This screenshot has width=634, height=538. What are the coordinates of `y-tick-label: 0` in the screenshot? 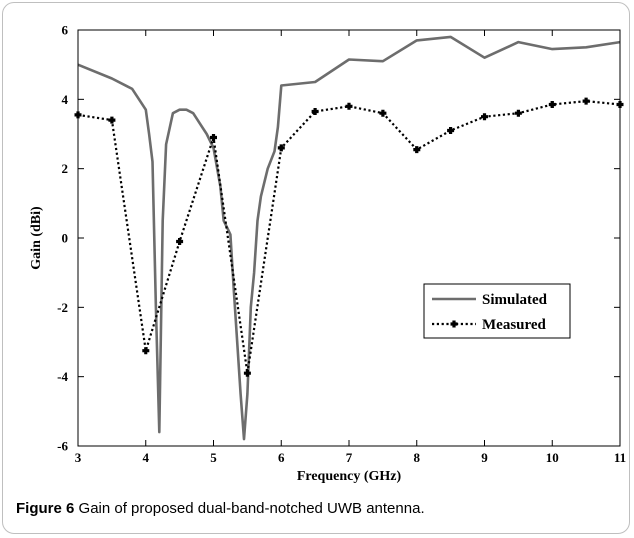 It's located at (65, 238).